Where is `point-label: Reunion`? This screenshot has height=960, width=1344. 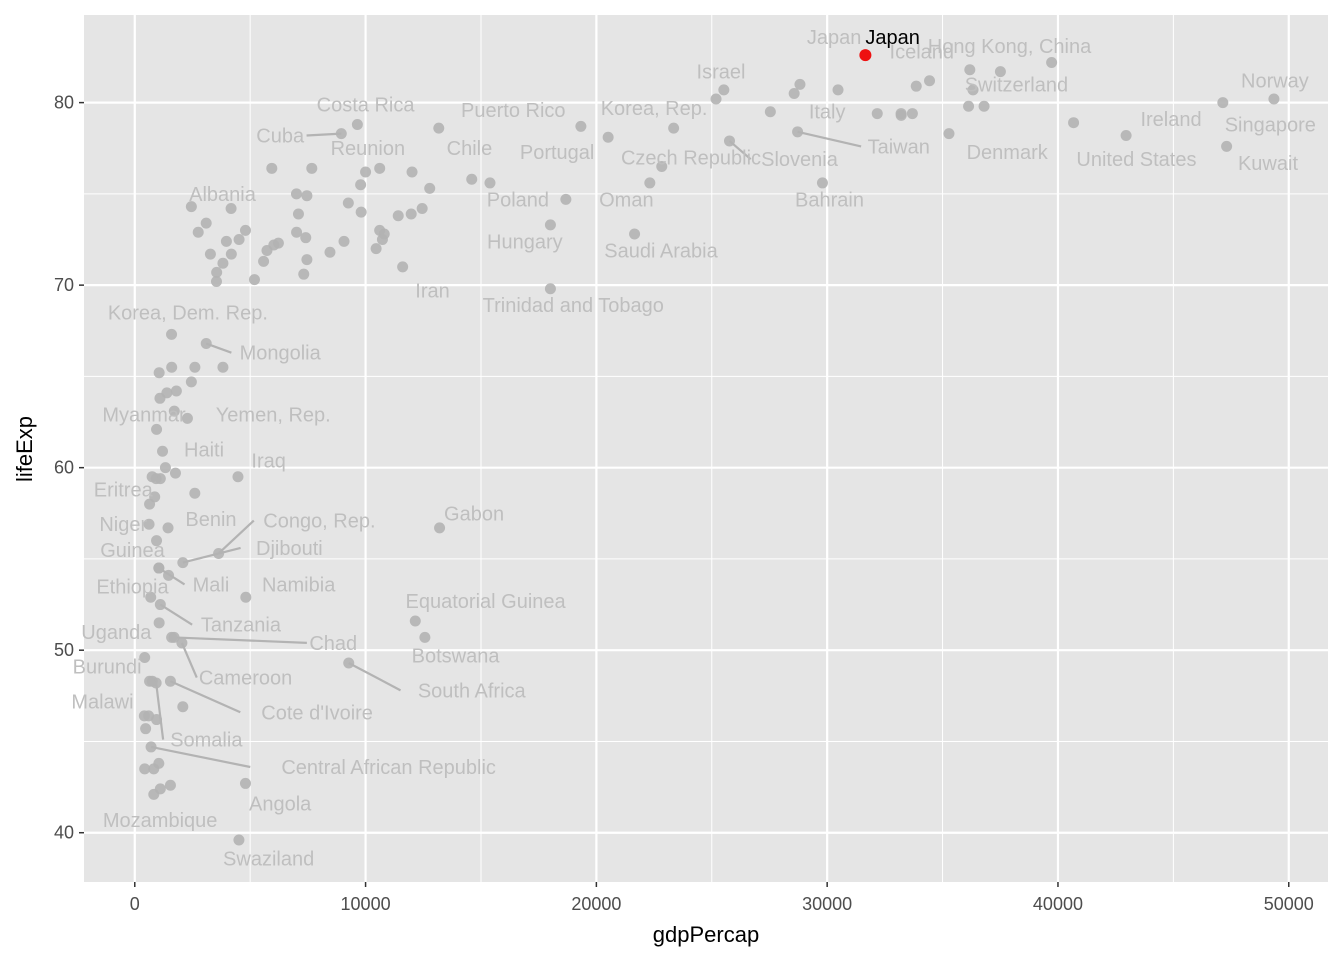 point-label: Reunion is located at coordinates (368, 149).